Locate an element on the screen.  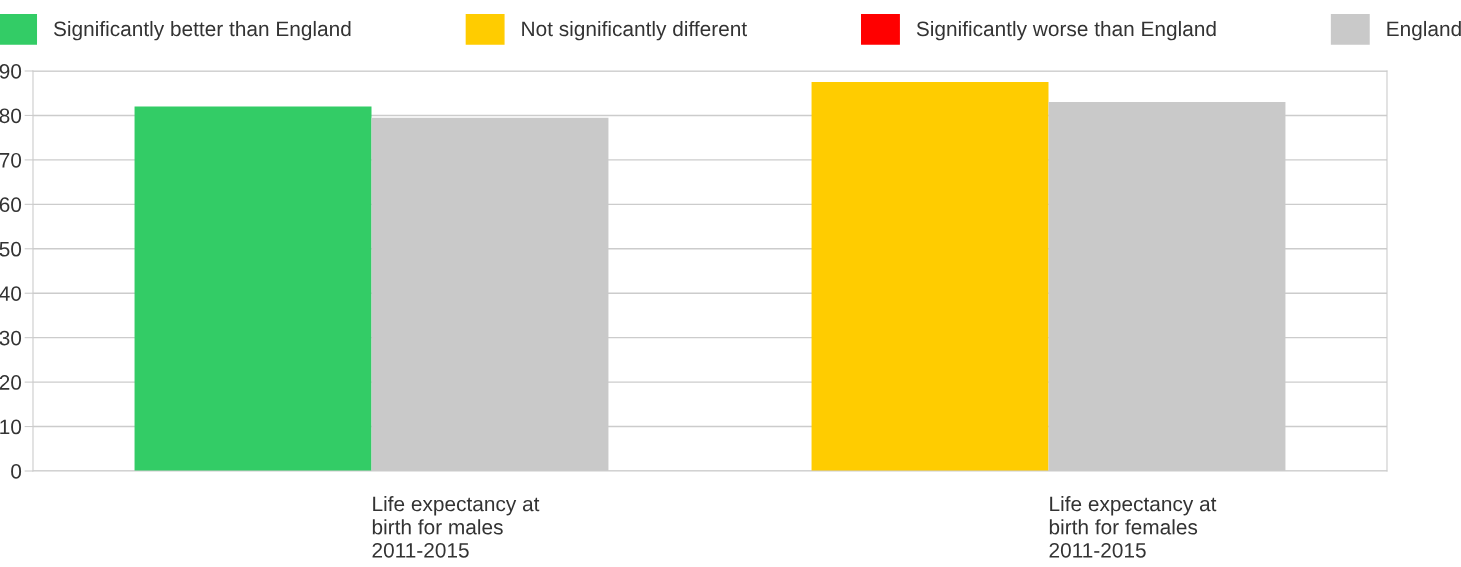
y-tick-label: 90 is located at coordinates (11, 71).